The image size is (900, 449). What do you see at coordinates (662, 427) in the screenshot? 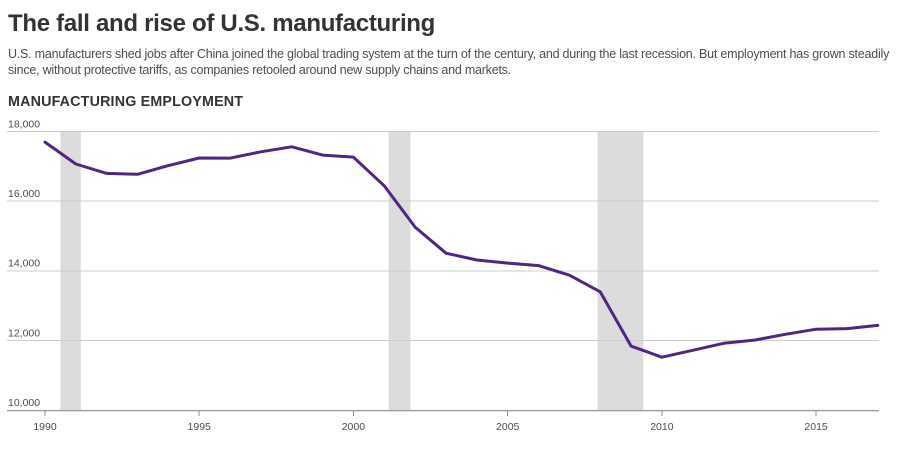
I see `svg-text: 2010` at bounding box center [662, 427].